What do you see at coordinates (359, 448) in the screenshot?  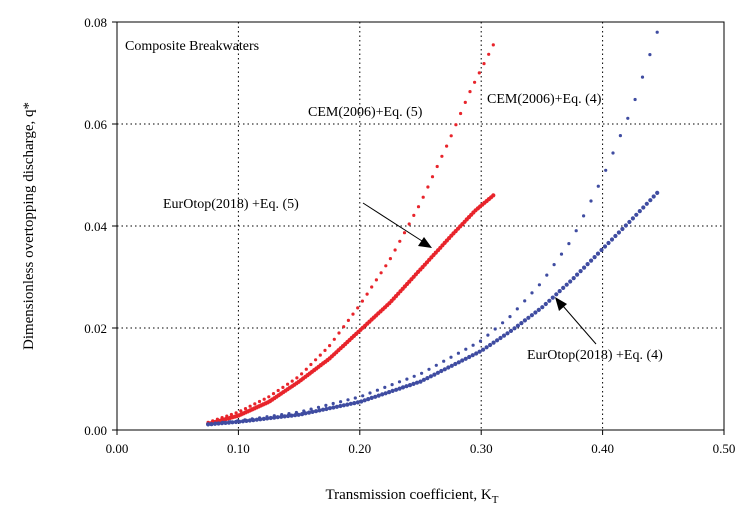 I see `x-tick-label: 0.20` at bounding box center [359, 448].